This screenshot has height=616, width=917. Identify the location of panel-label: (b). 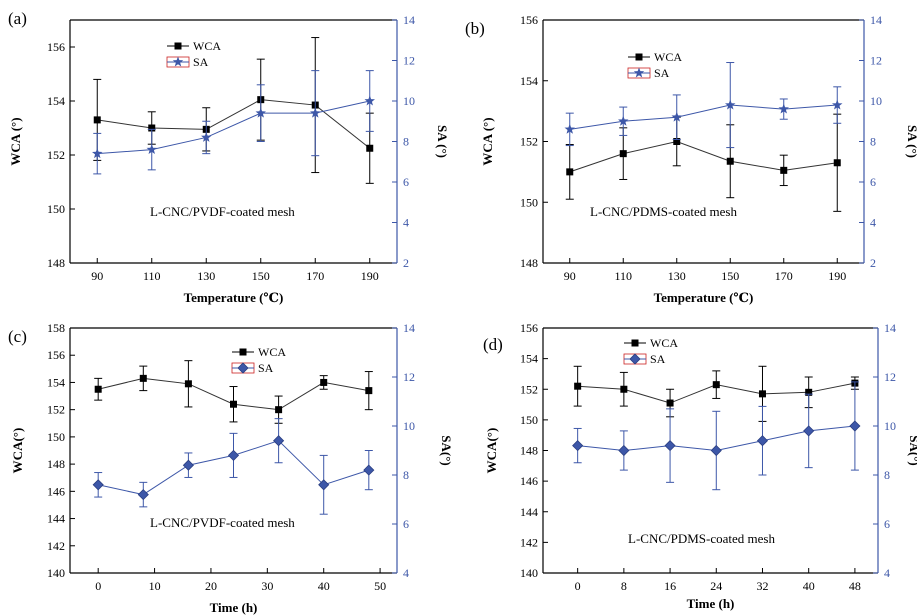
(475, 28).